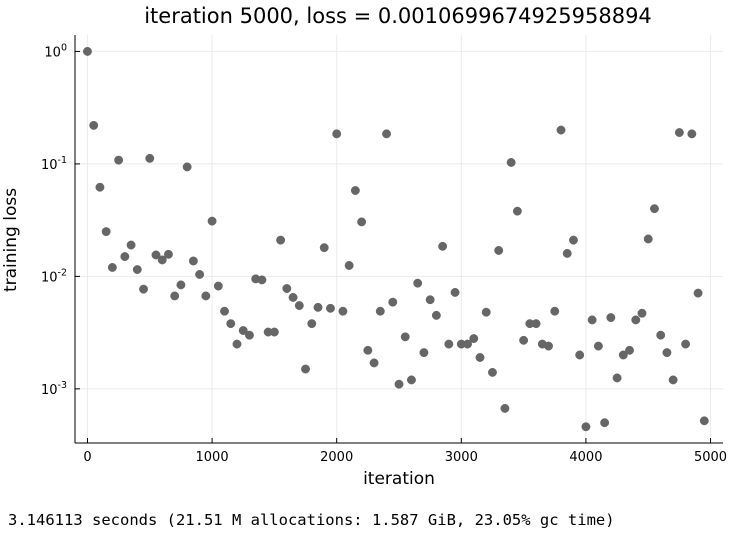  I want to click on x-axis-label: iteration, so click(399, 479).